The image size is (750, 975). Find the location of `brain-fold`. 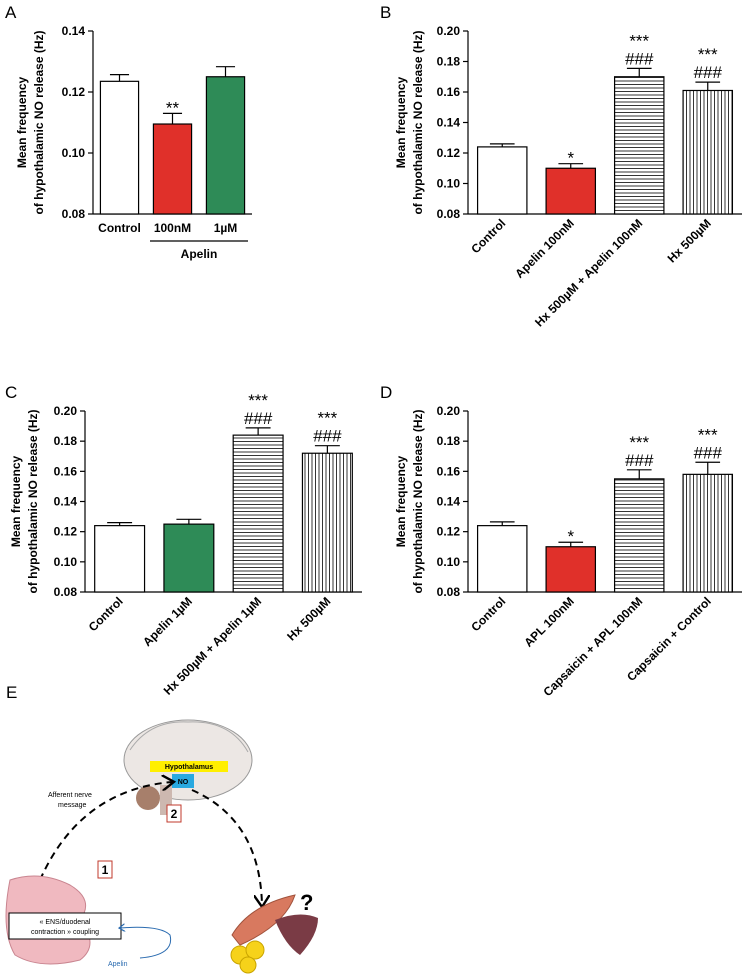

brain-fold is located at coordinates (189, 737).